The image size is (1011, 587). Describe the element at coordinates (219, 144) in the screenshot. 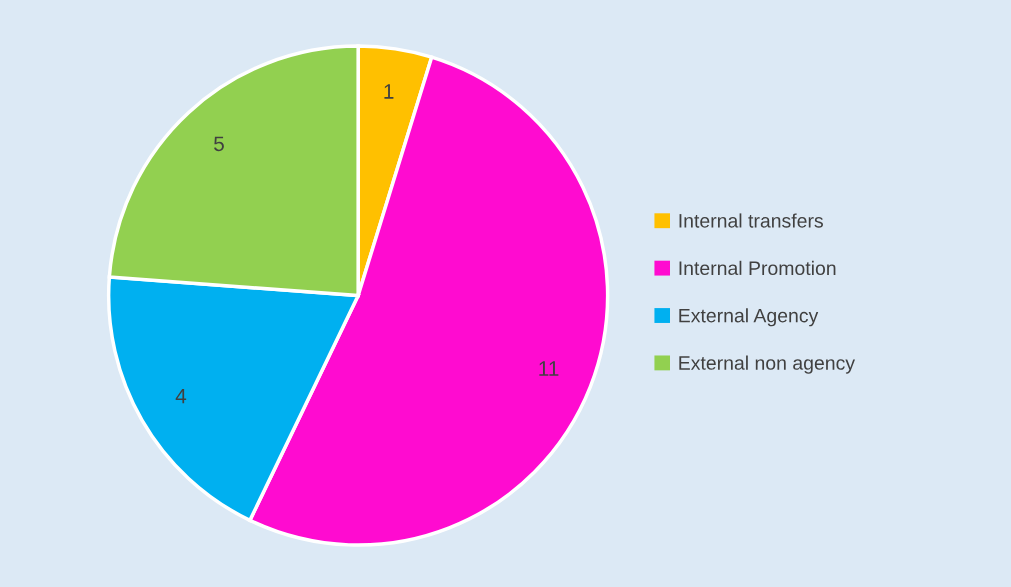

I see `data-label: 5` at that location.